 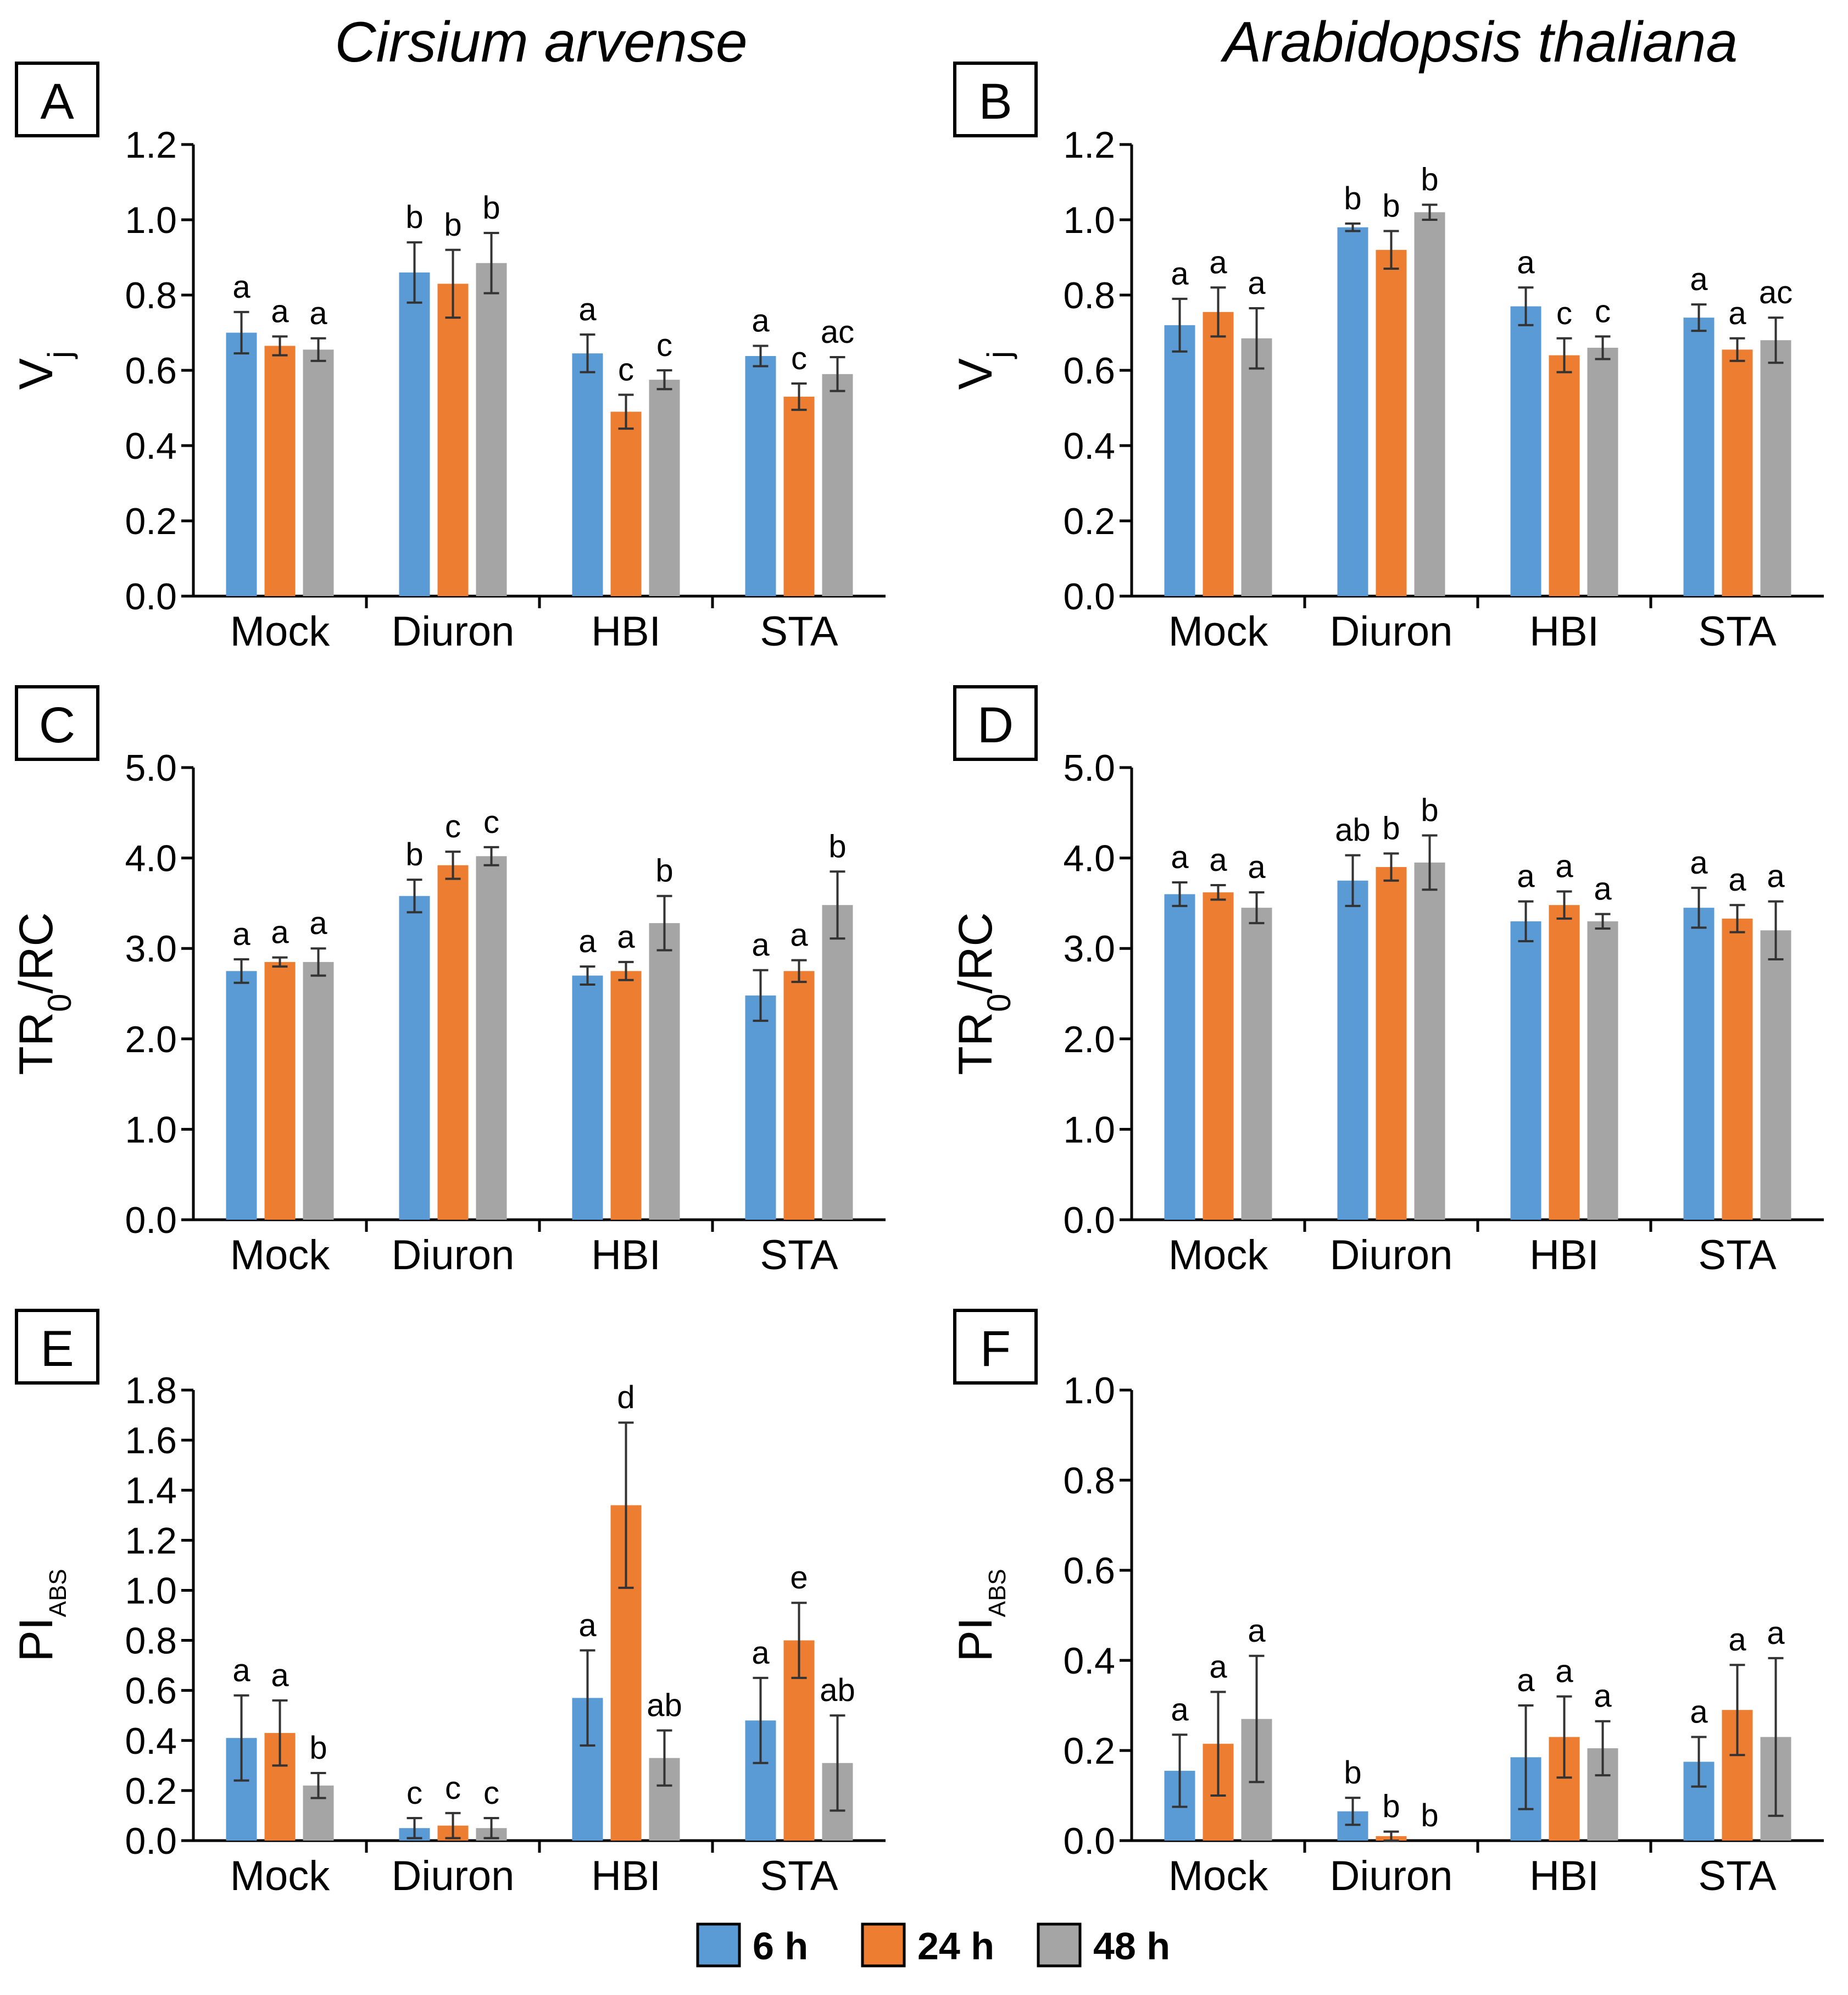 What do you see at coordinates (1089, 1571) in the screenshot?
I see `y-tick-label: 0.6` at bounding box center [1089, 1571].